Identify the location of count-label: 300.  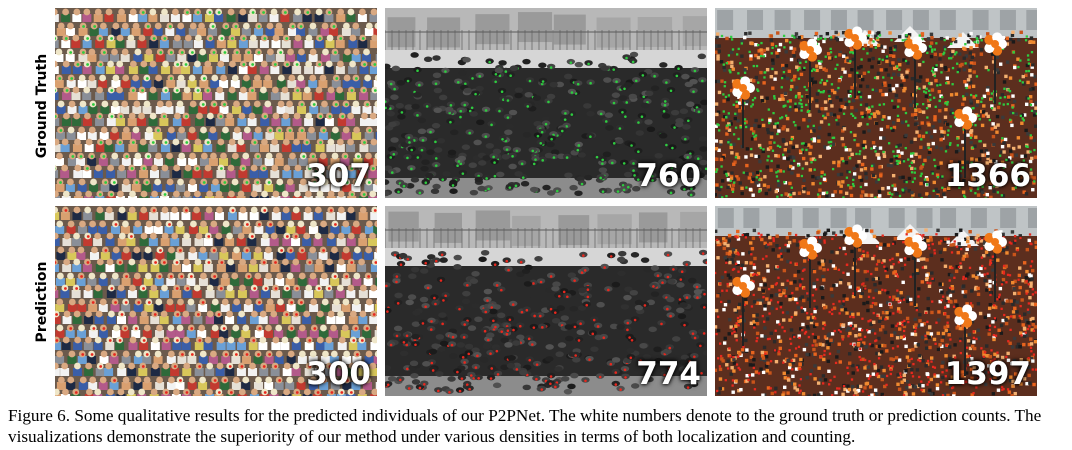
(338, 374).